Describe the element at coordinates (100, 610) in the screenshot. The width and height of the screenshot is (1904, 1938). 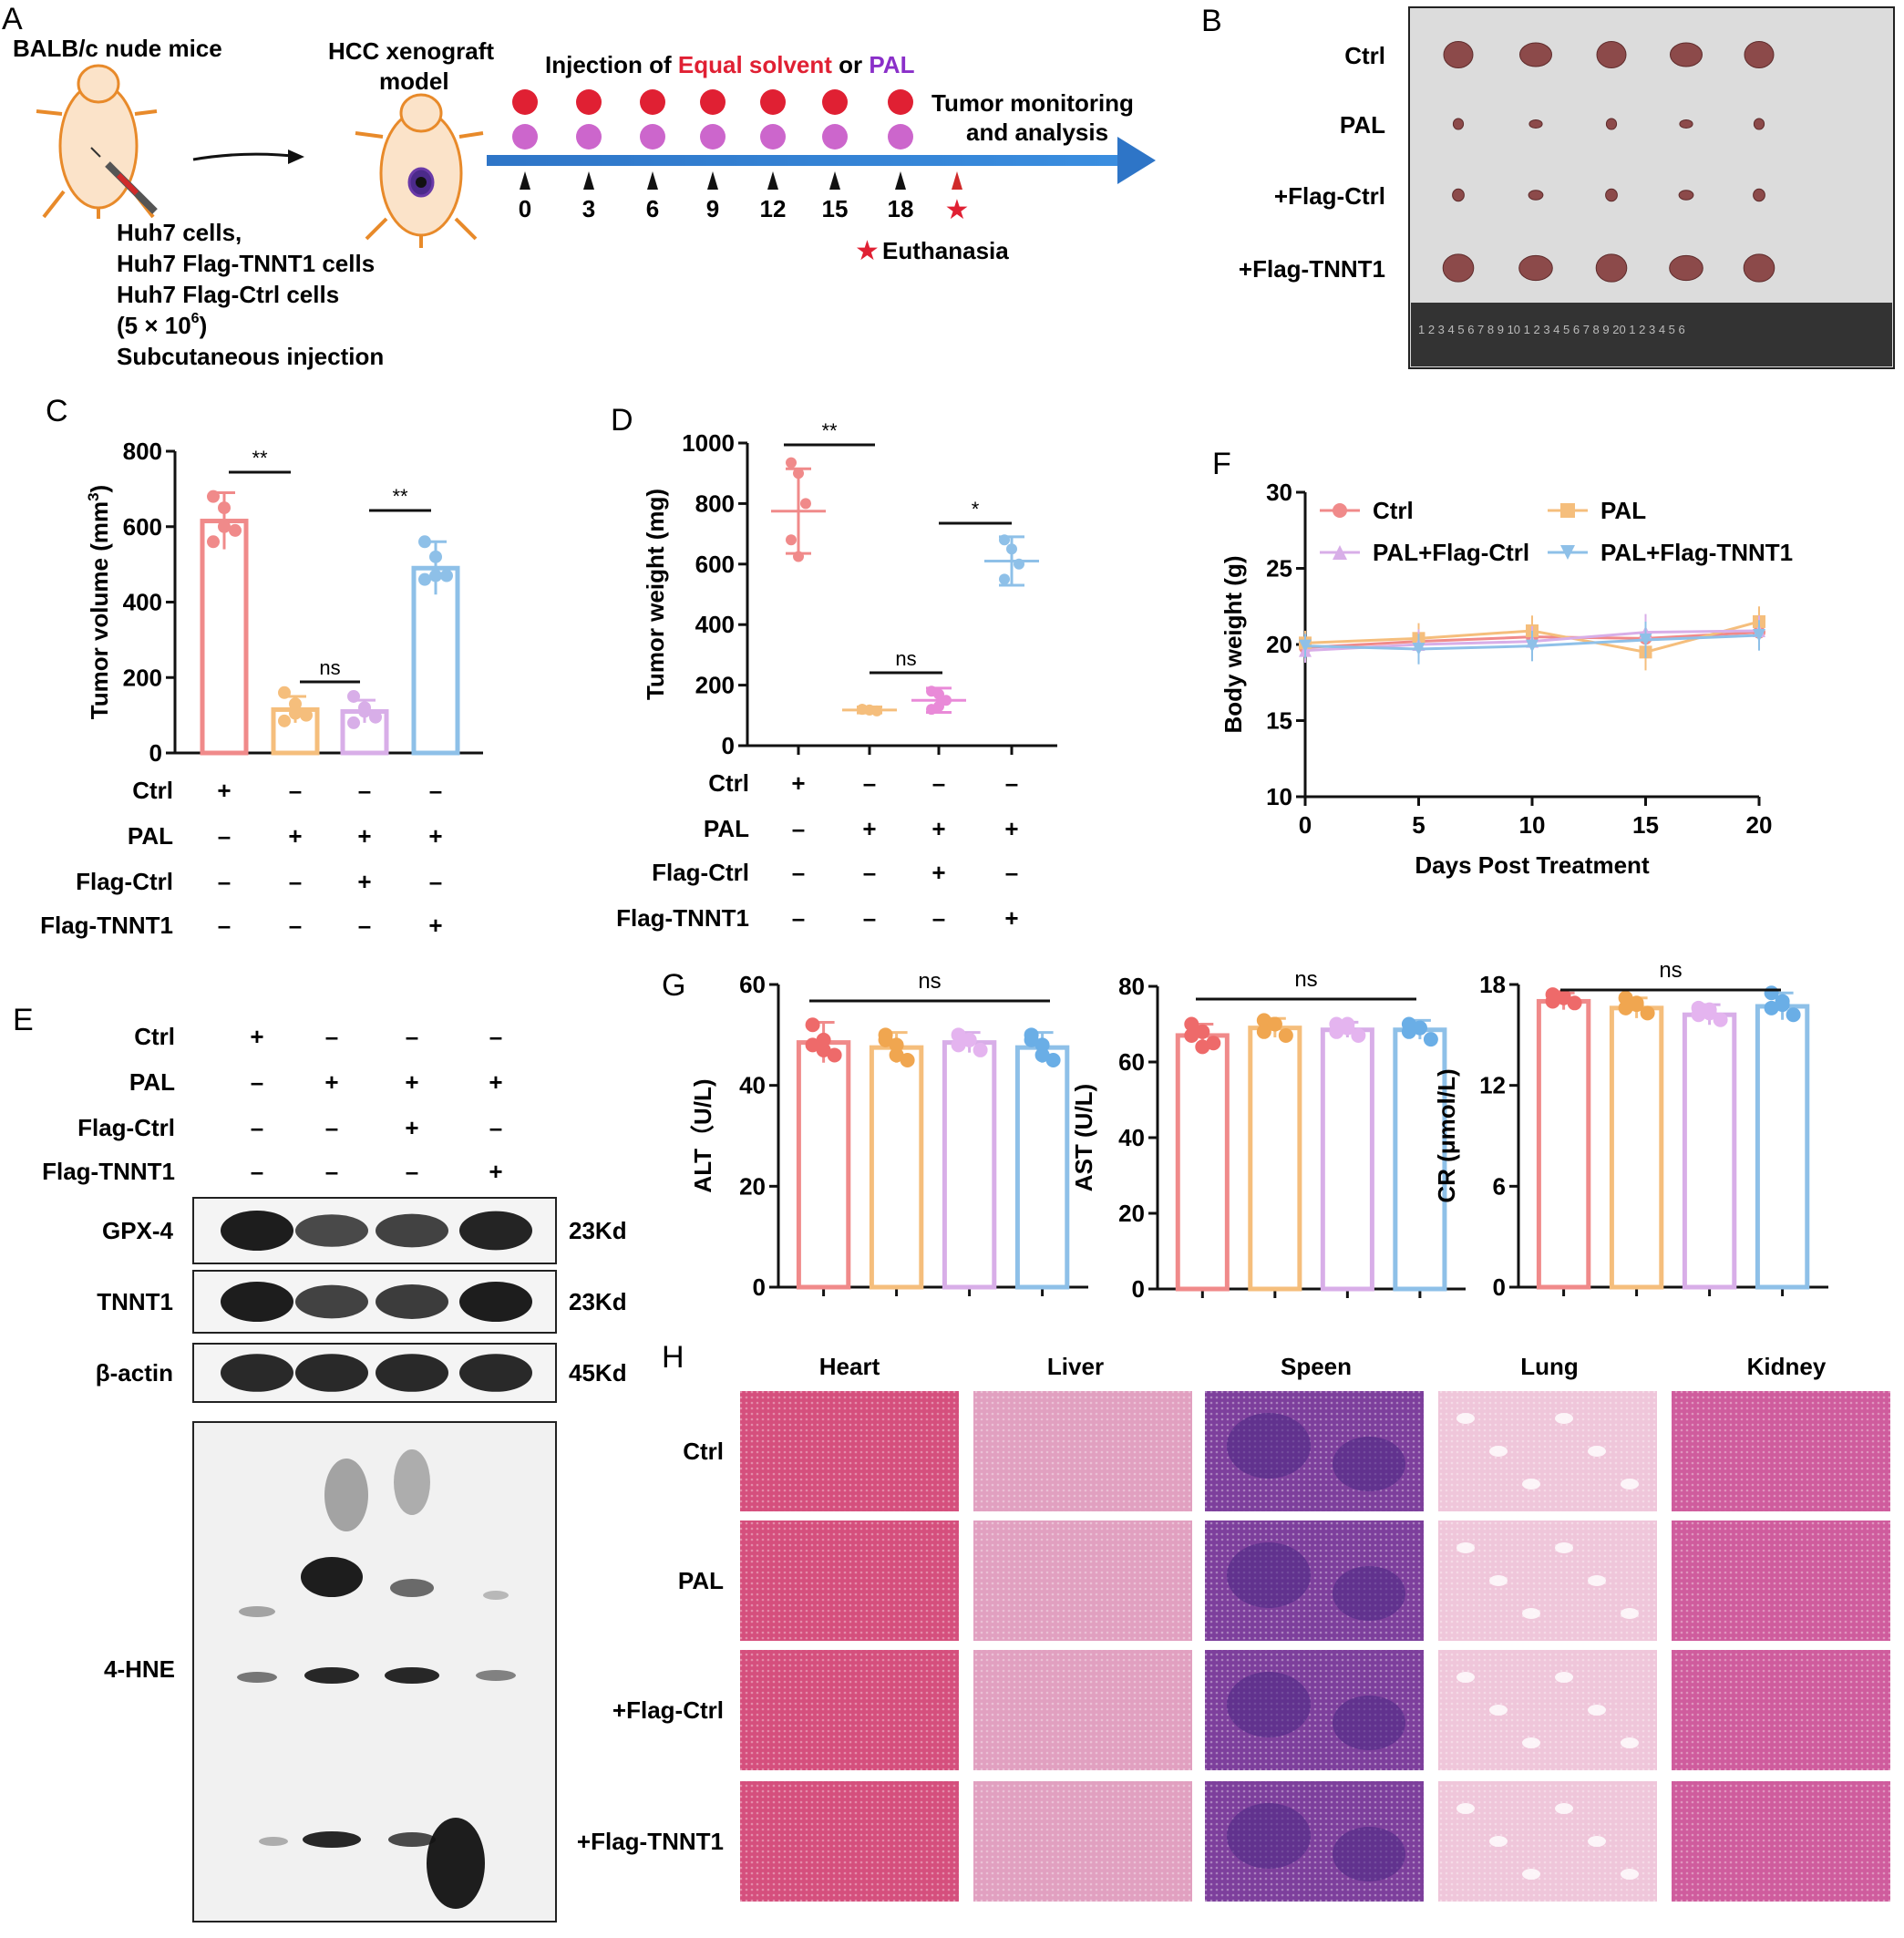
I see `y-axis-label-main: Tumor volume (mm` at that location.